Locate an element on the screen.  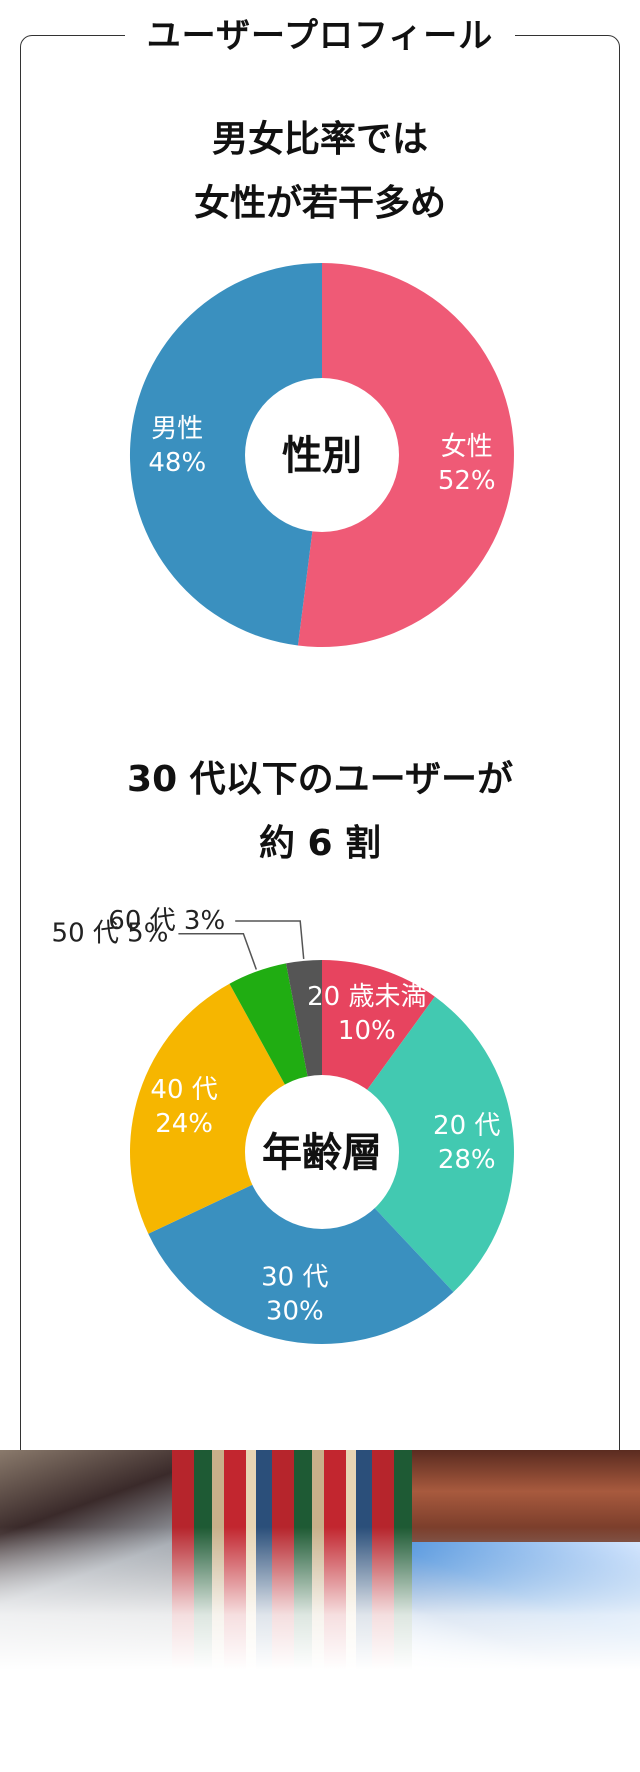
gender-headline-line-2: 女性が若干多め is located at coordinates (319, 203).